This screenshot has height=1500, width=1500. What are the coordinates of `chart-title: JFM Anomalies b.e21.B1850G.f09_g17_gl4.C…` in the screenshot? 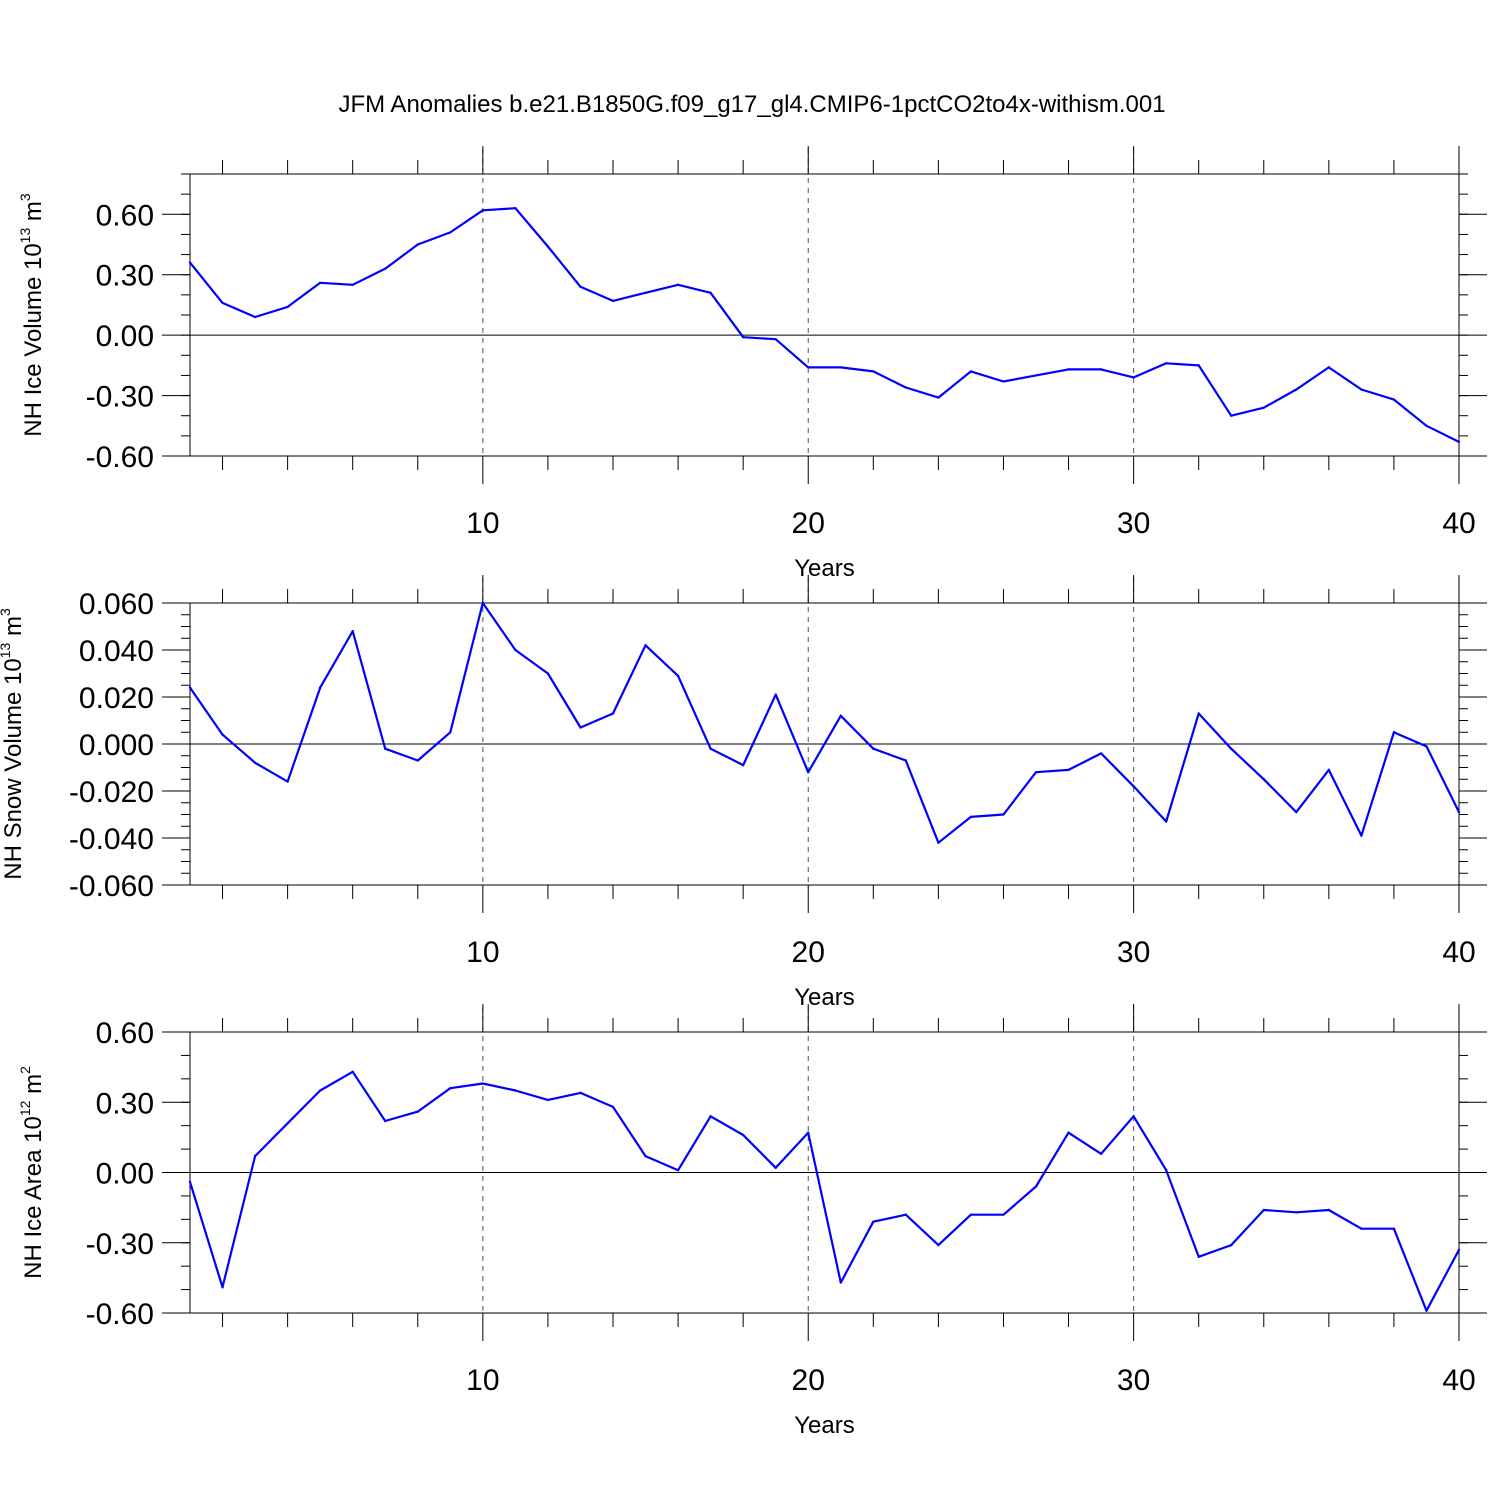 It's located at (751, 104).